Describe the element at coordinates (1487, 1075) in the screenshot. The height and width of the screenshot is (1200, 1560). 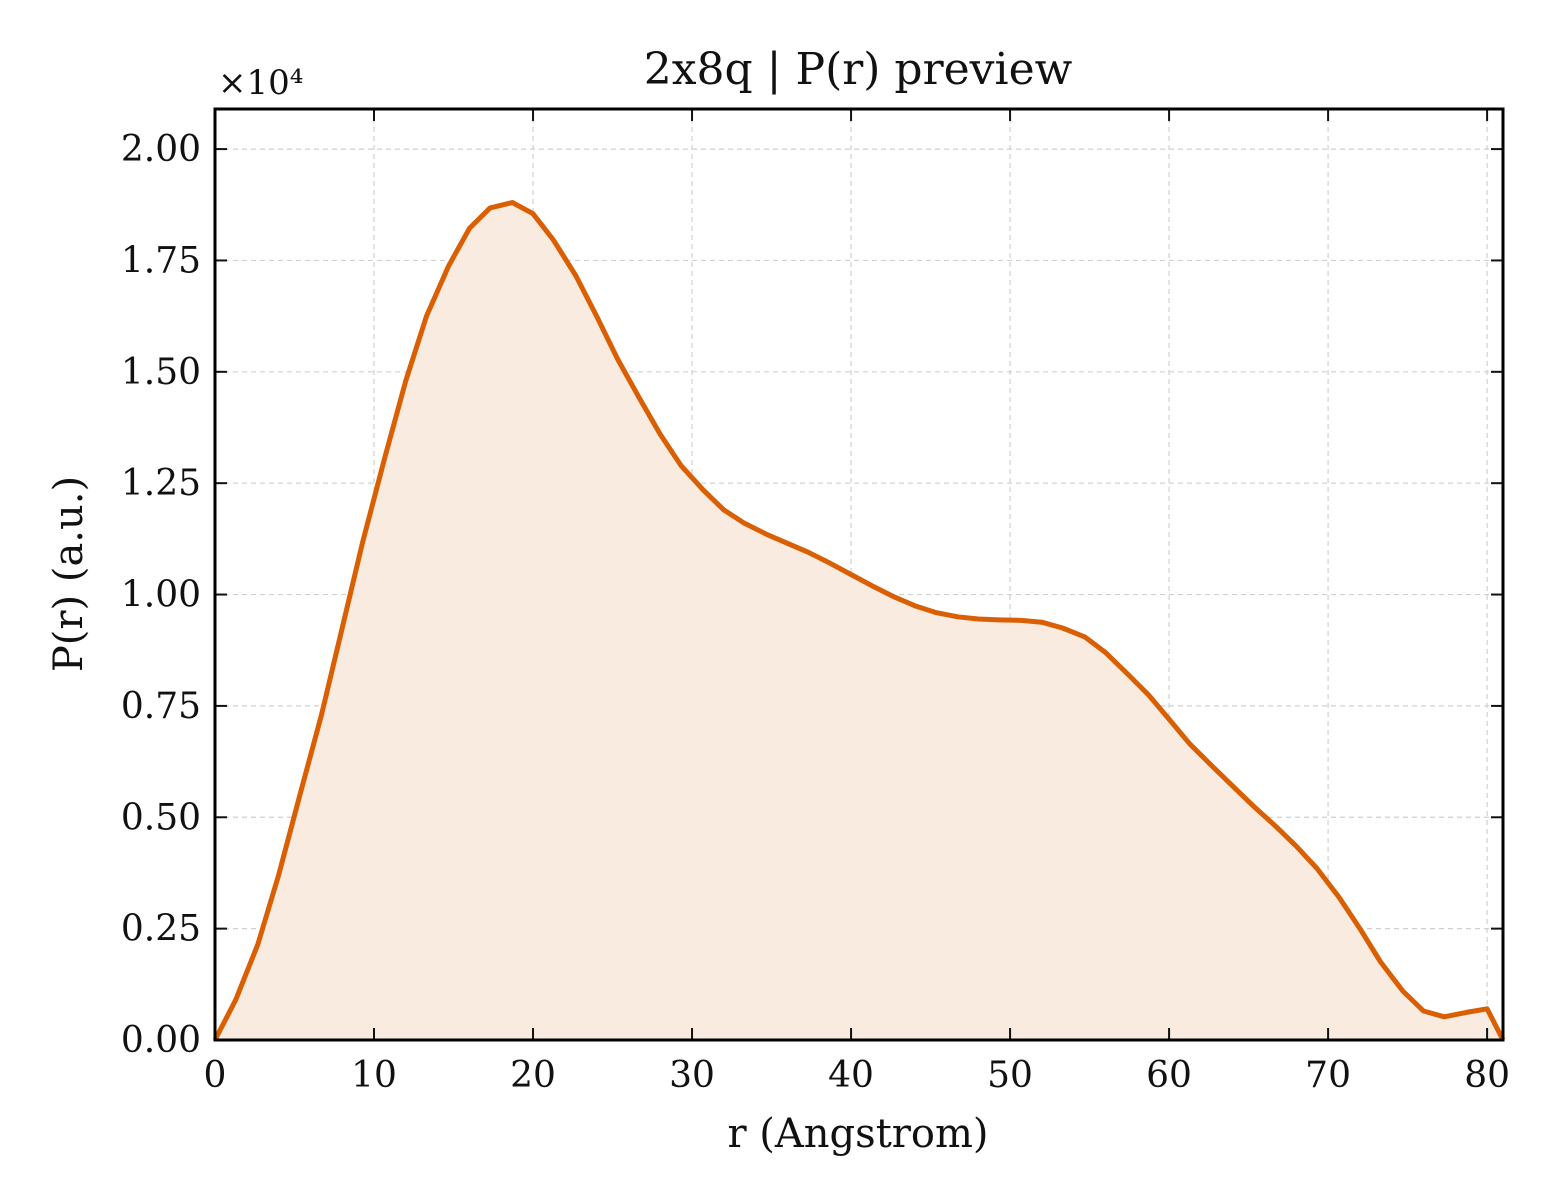
I see `x-tick-label: 80` at that location.